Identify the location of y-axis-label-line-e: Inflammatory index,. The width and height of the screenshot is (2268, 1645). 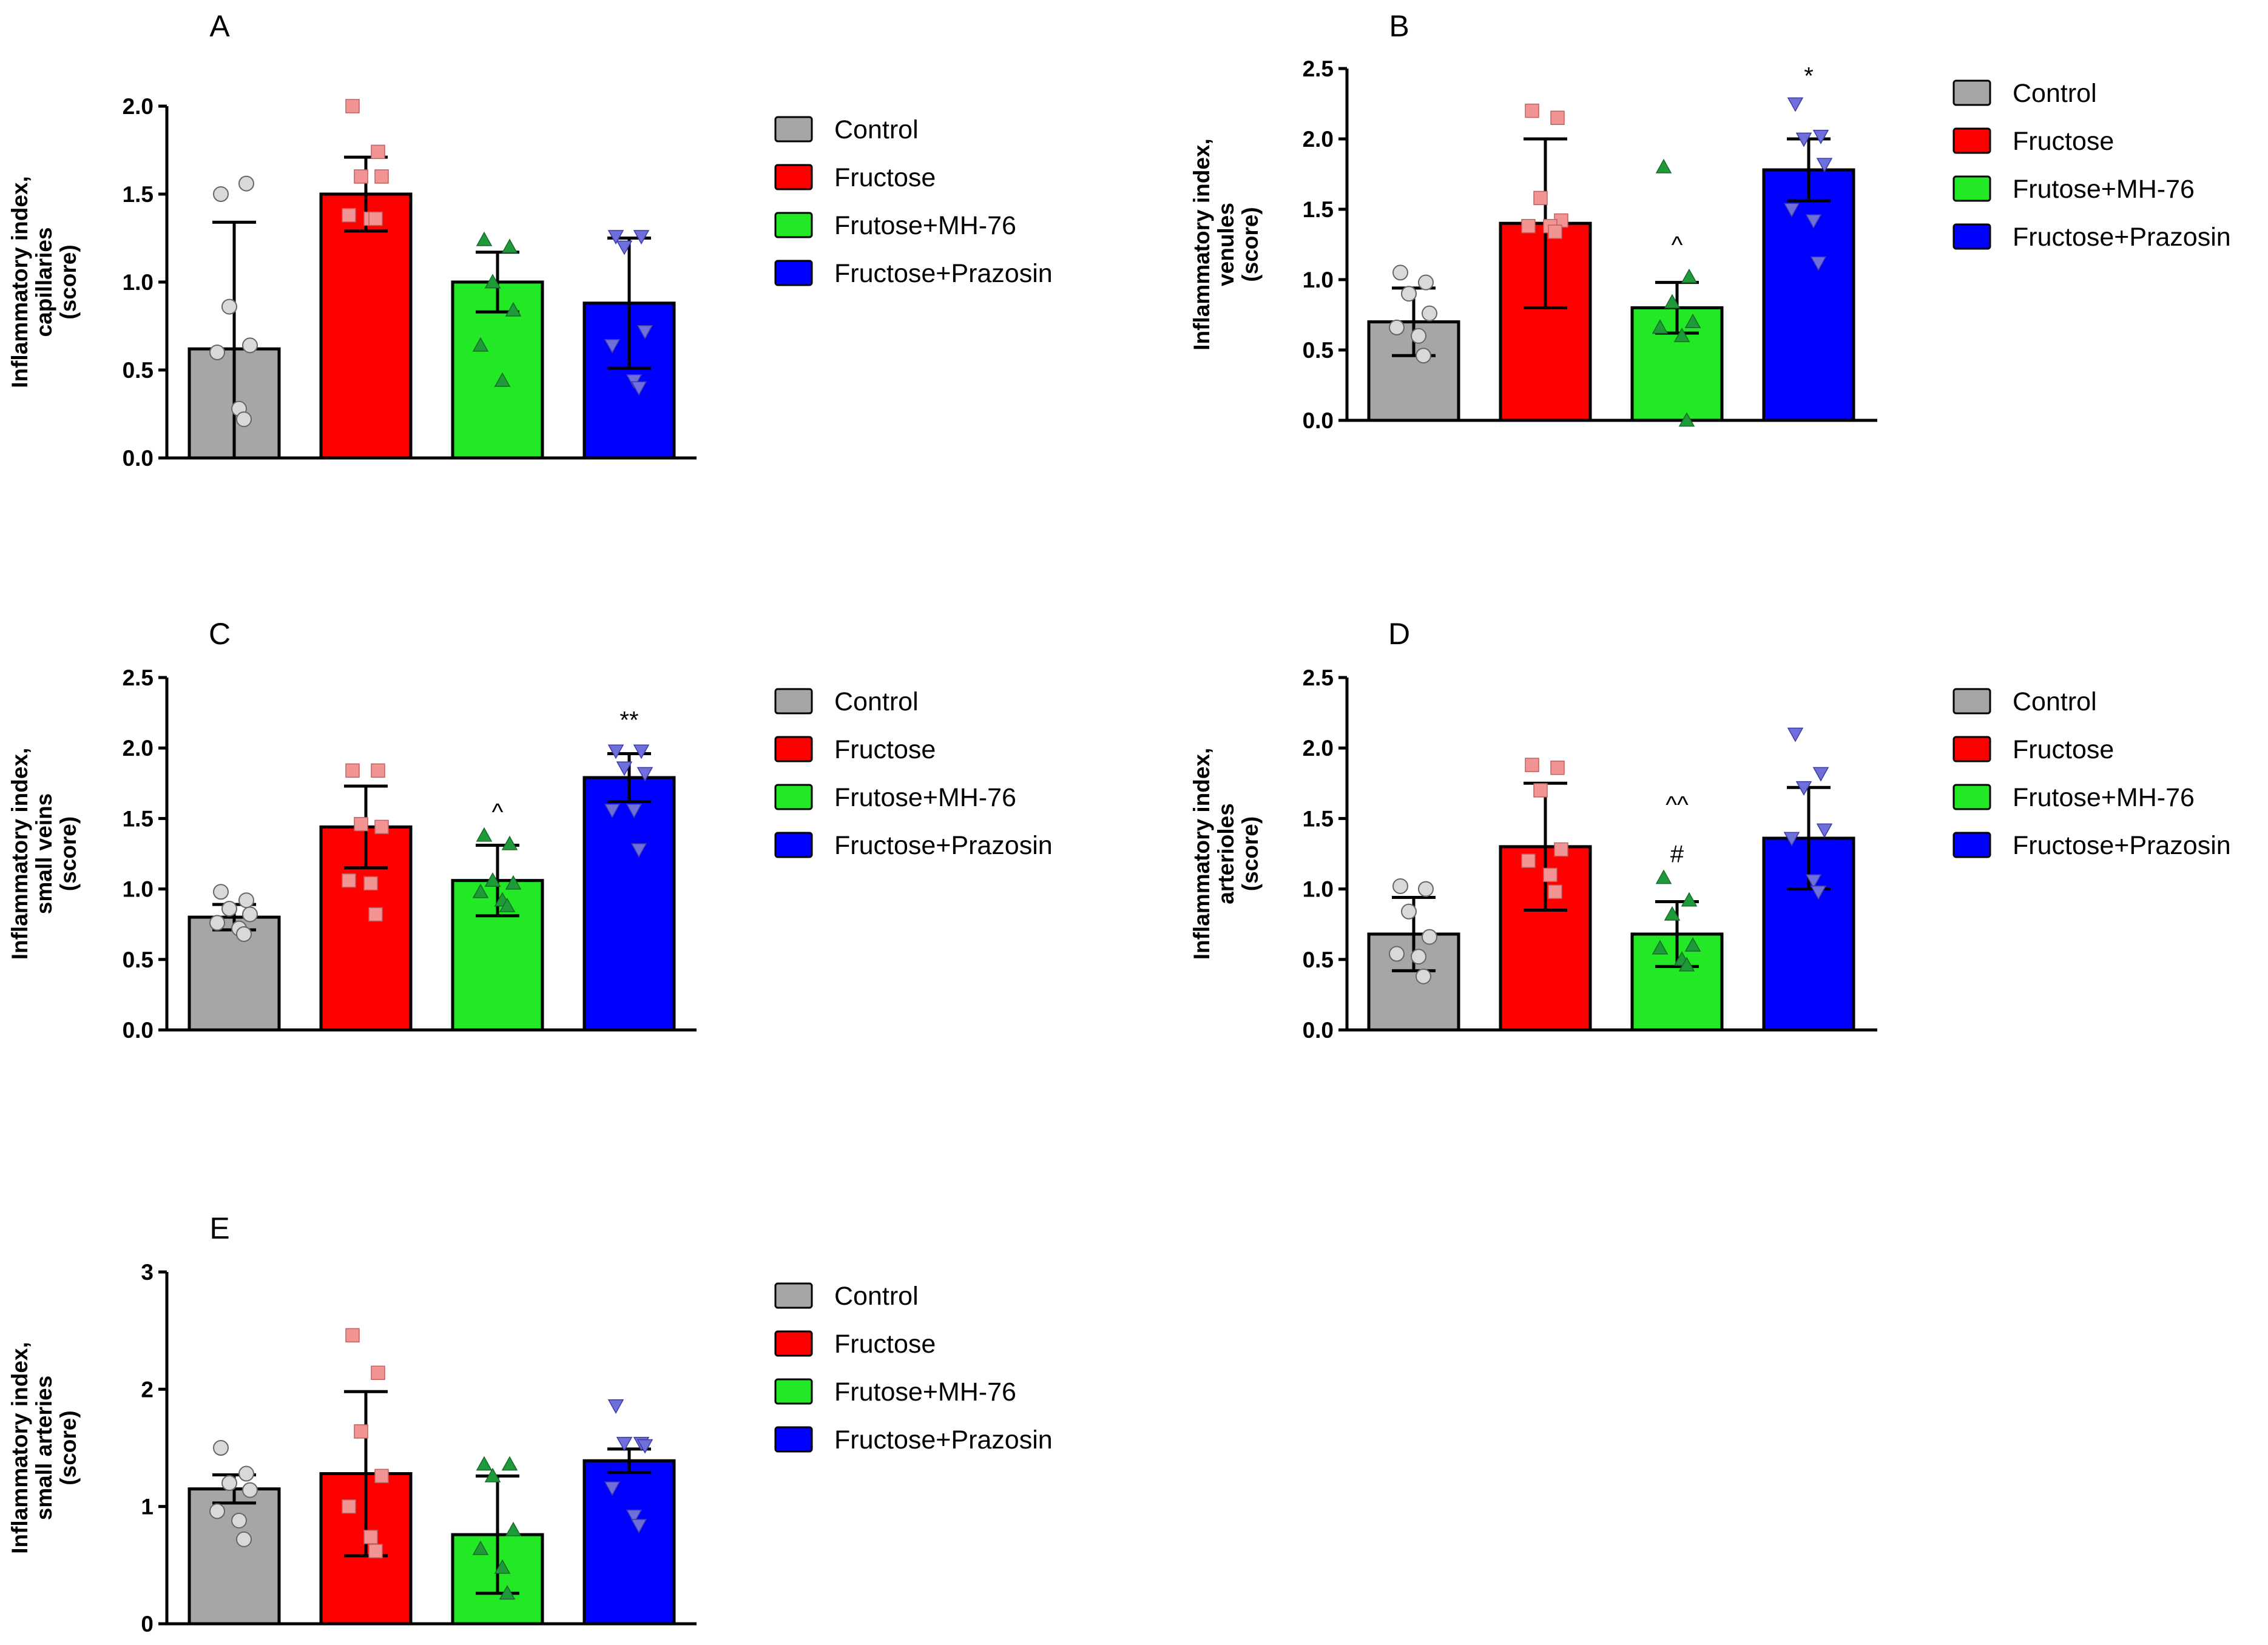
(19, 1448).